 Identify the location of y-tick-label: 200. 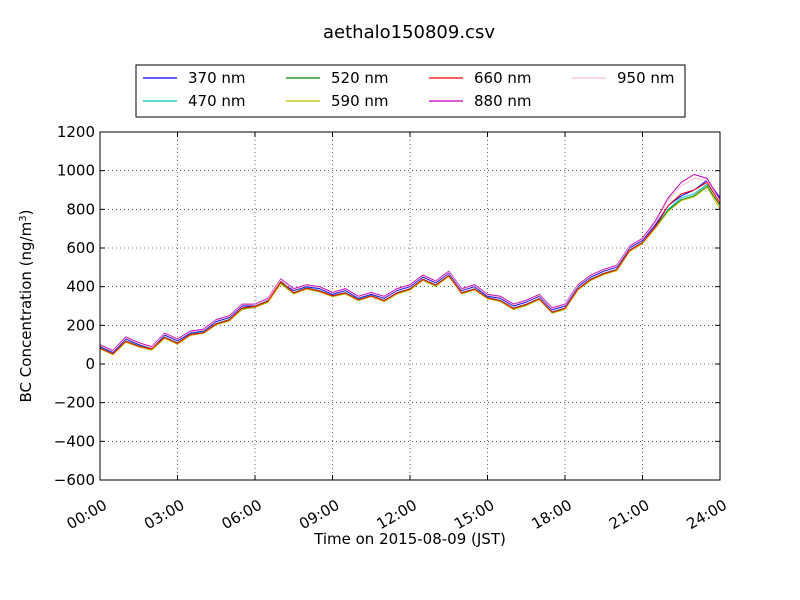
(80, 325).